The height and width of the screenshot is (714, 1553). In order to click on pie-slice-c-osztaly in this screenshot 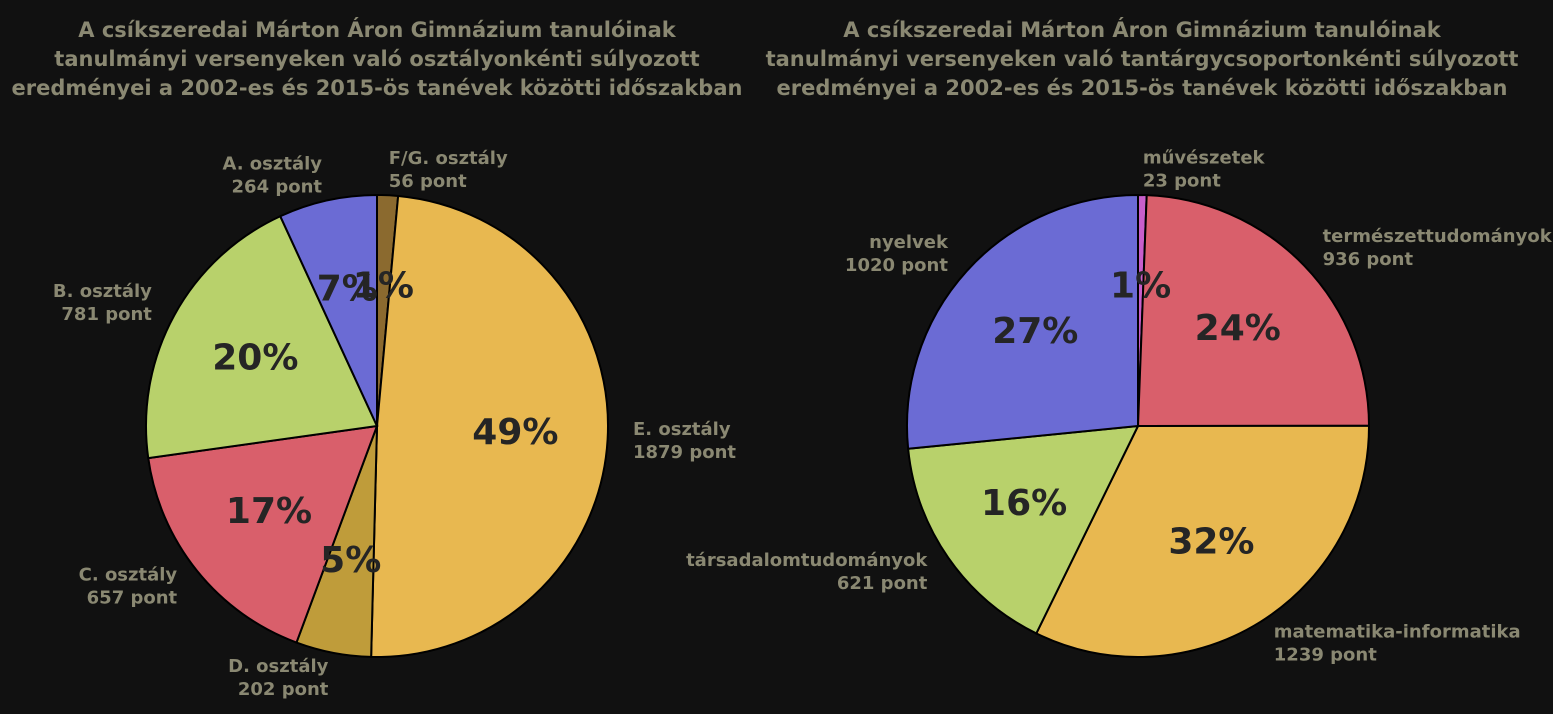, I will do `click(263, 534)`.